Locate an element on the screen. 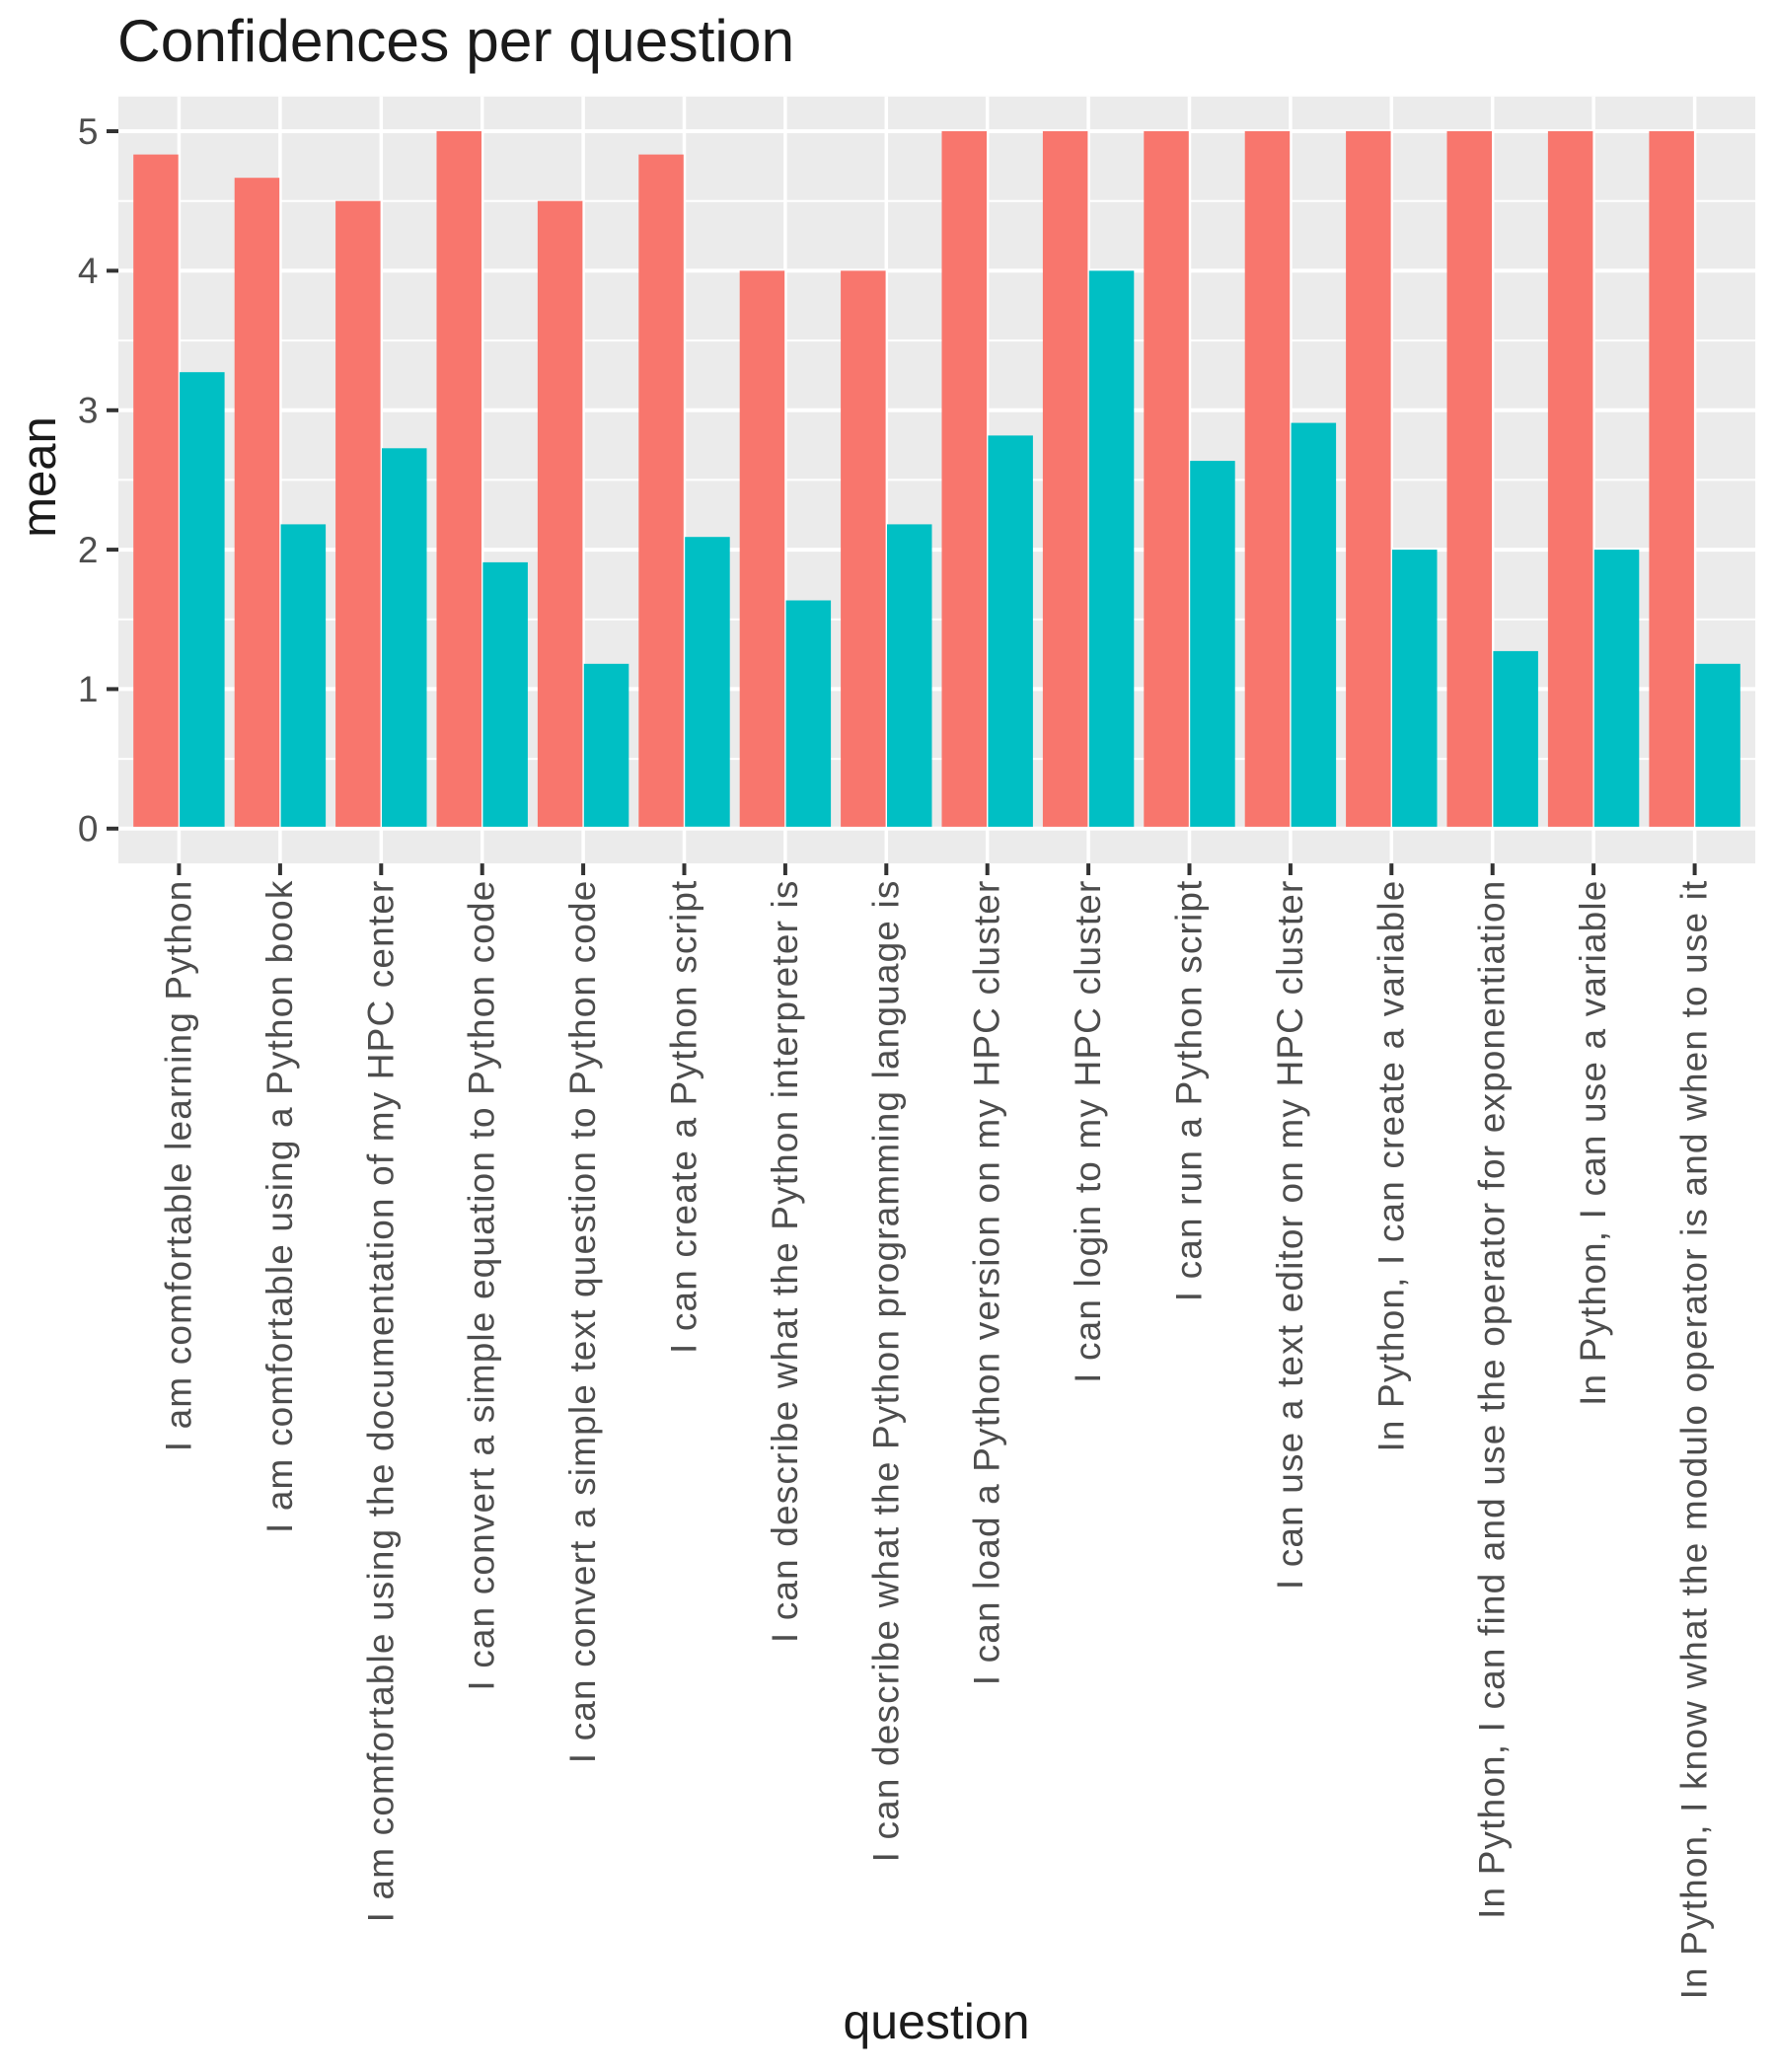 The height and width of the screenshot is (2072, 1776). svg-text: 2 is located at coordinates (89, 550).